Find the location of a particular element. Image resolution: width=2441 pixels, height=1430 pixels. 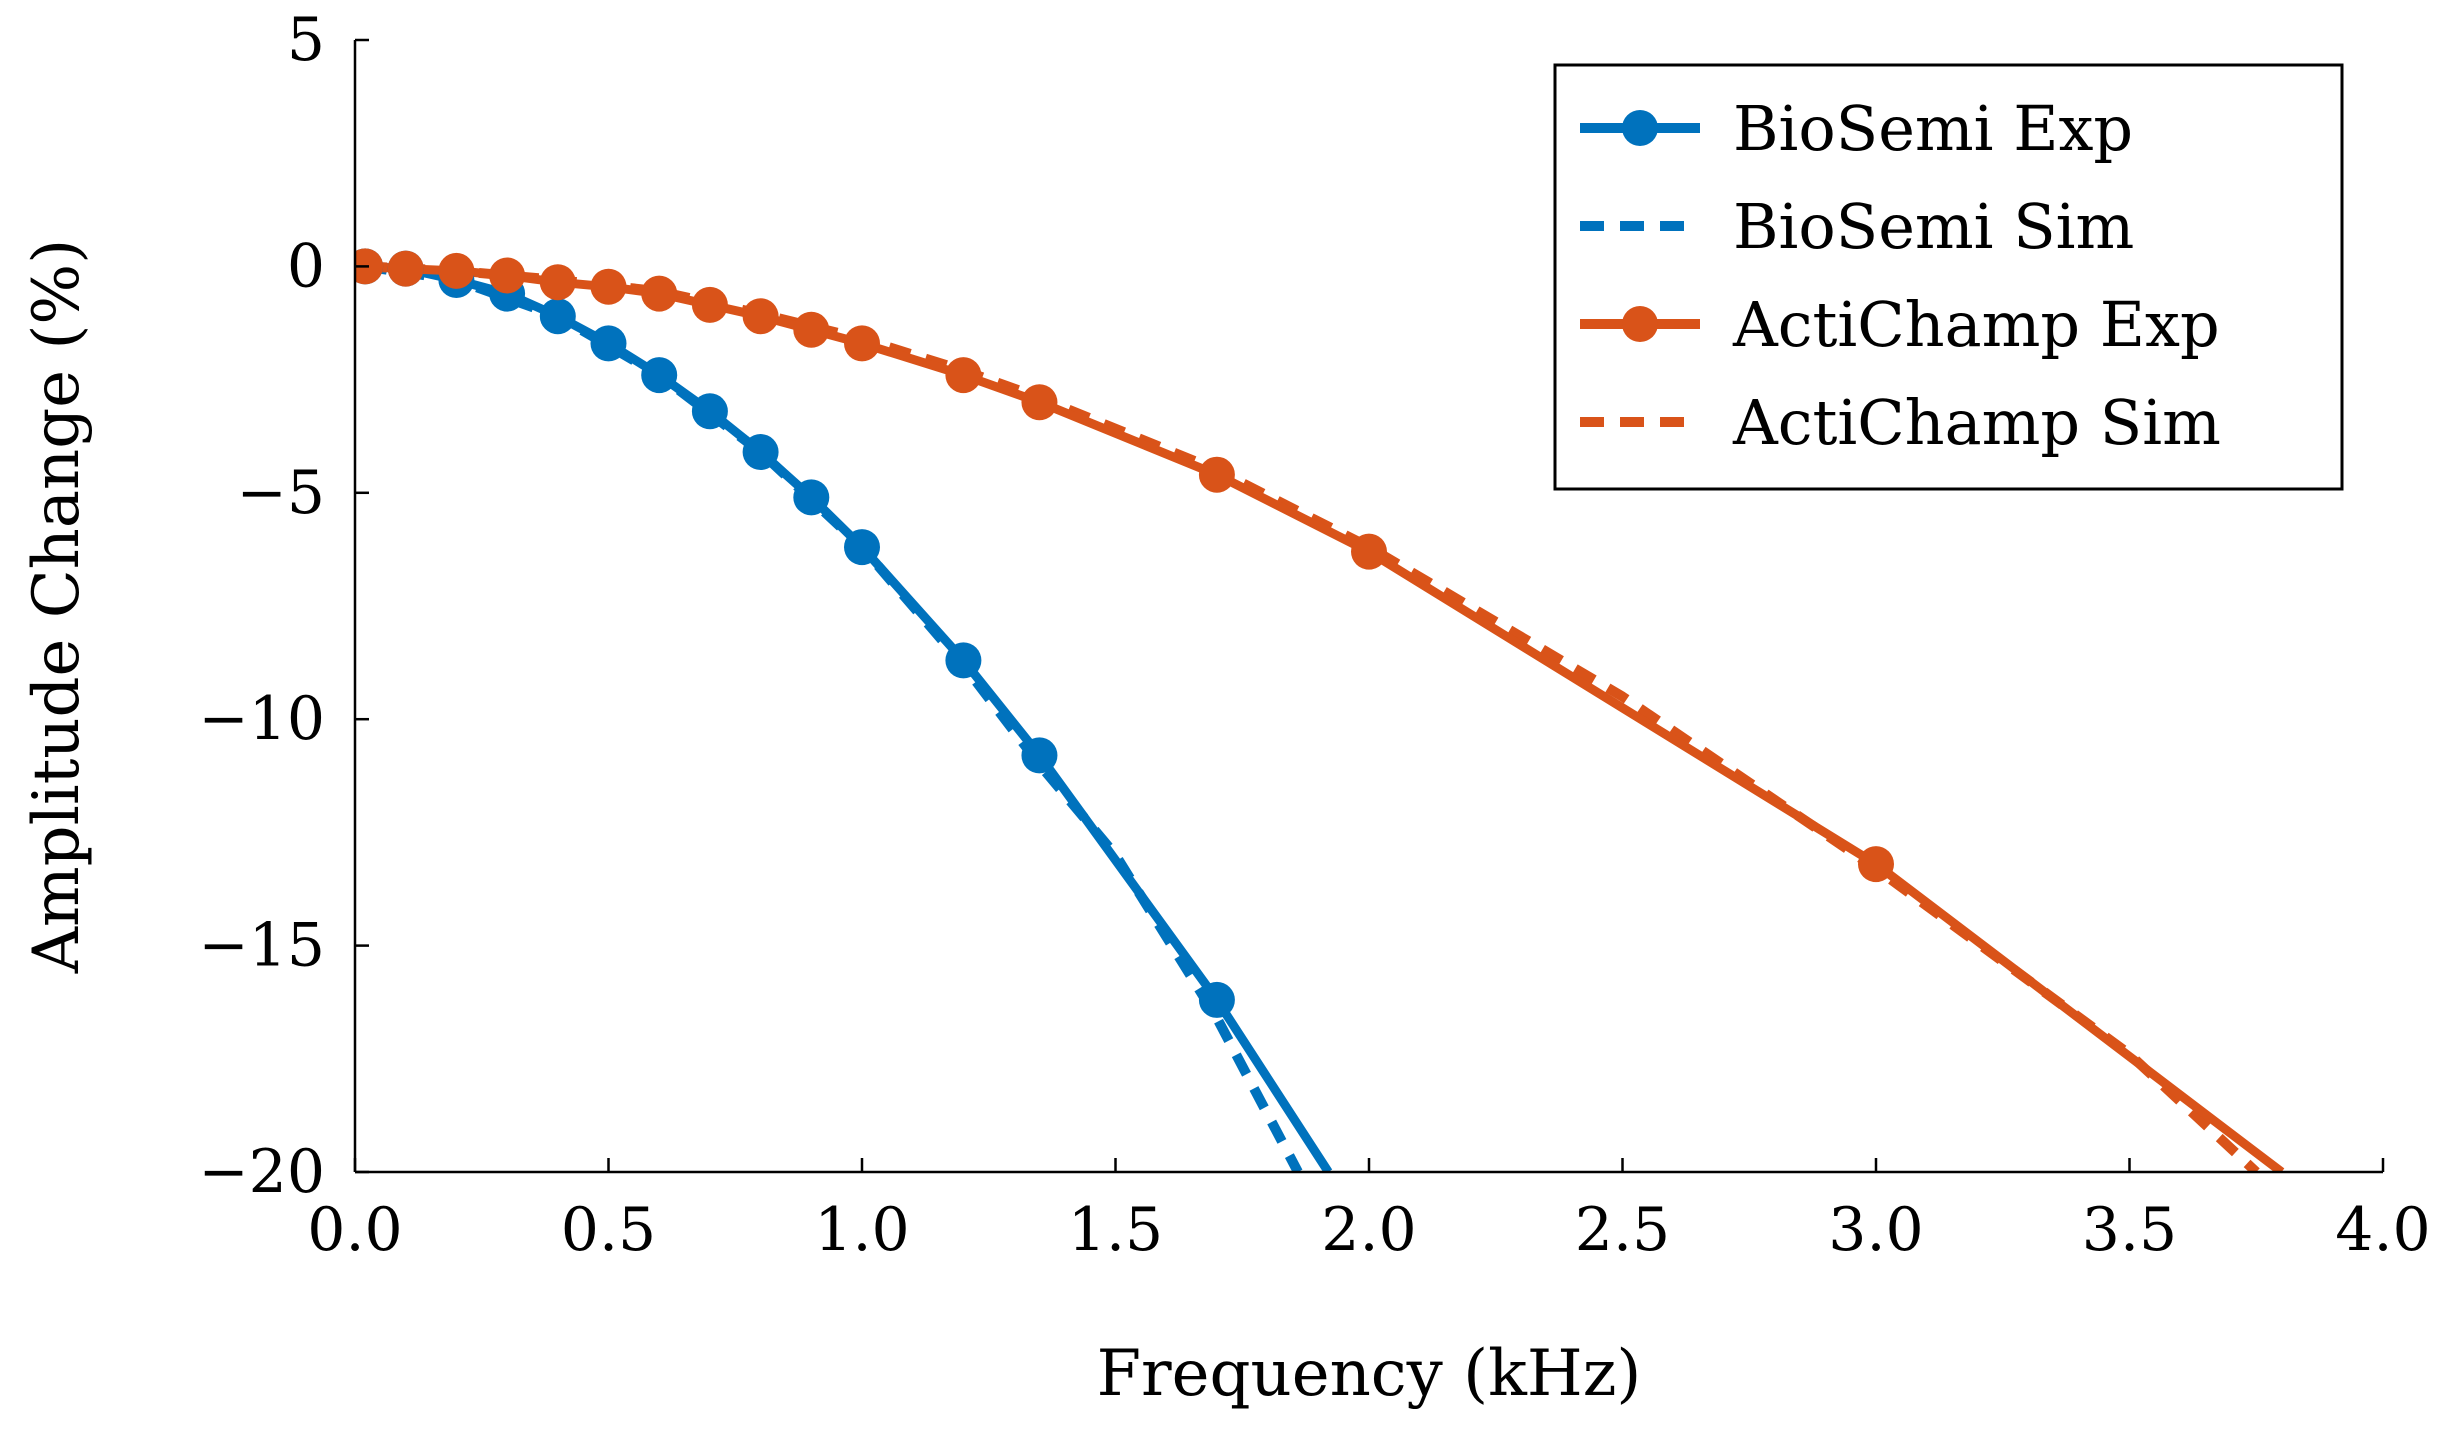

legend-label: ActiChamp Sim is located at coordinates (1976, 422).